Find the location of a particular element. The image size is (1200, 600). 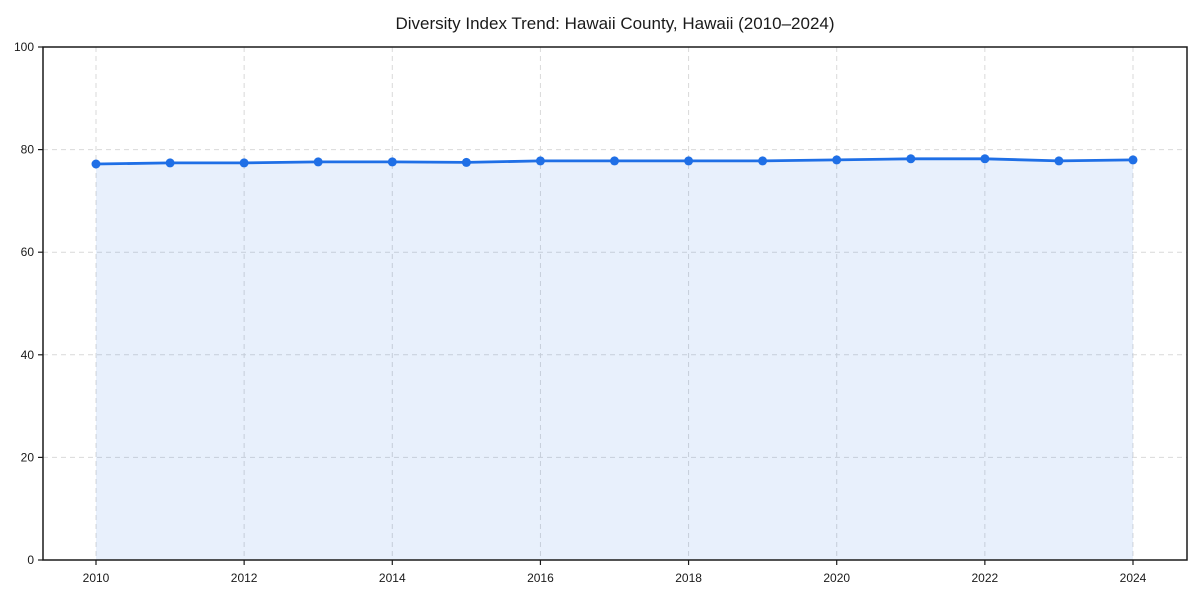

data-point-2013 is located at coordinates (318, 162).